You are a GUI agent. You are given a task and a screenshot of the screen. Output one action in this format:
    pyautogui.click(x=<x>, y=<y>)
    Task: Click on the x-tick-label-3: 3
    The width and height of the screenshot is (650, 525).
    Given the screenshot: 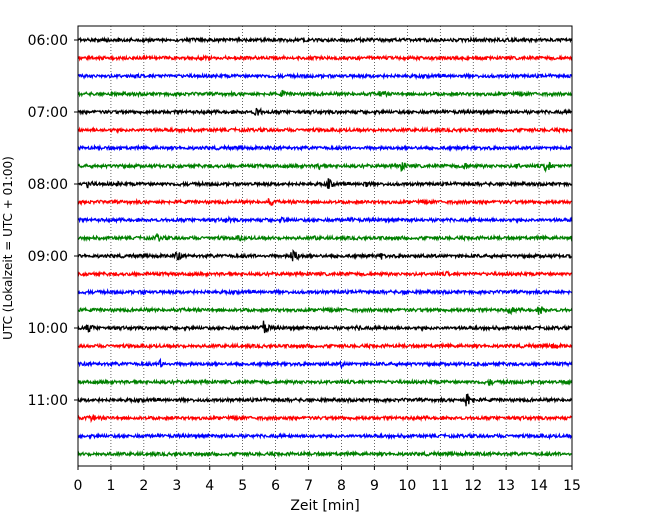 What is the action you would take?
    pyautogui.click(x=176, y=486)
    